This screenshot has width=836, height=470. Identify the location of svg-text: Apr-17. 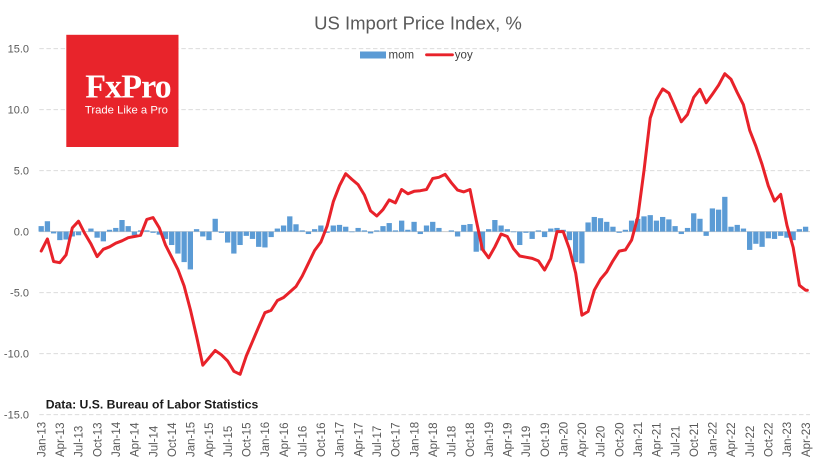
(359, 439).